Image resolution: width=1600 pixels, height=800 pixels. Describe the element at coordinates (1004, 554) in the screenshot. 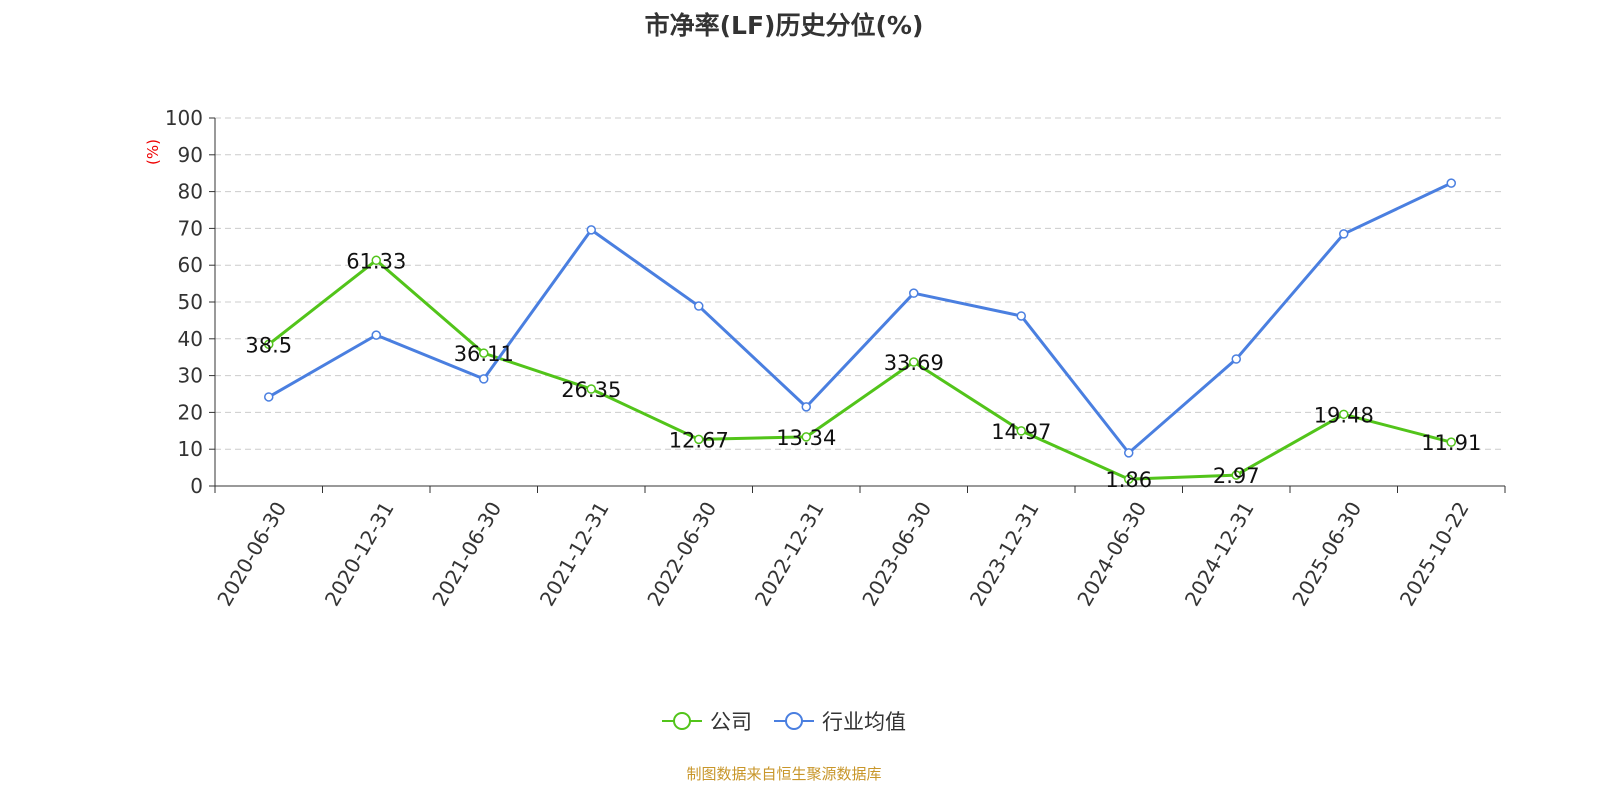

I see `x-tick-label: 2023-12-31` at that location.